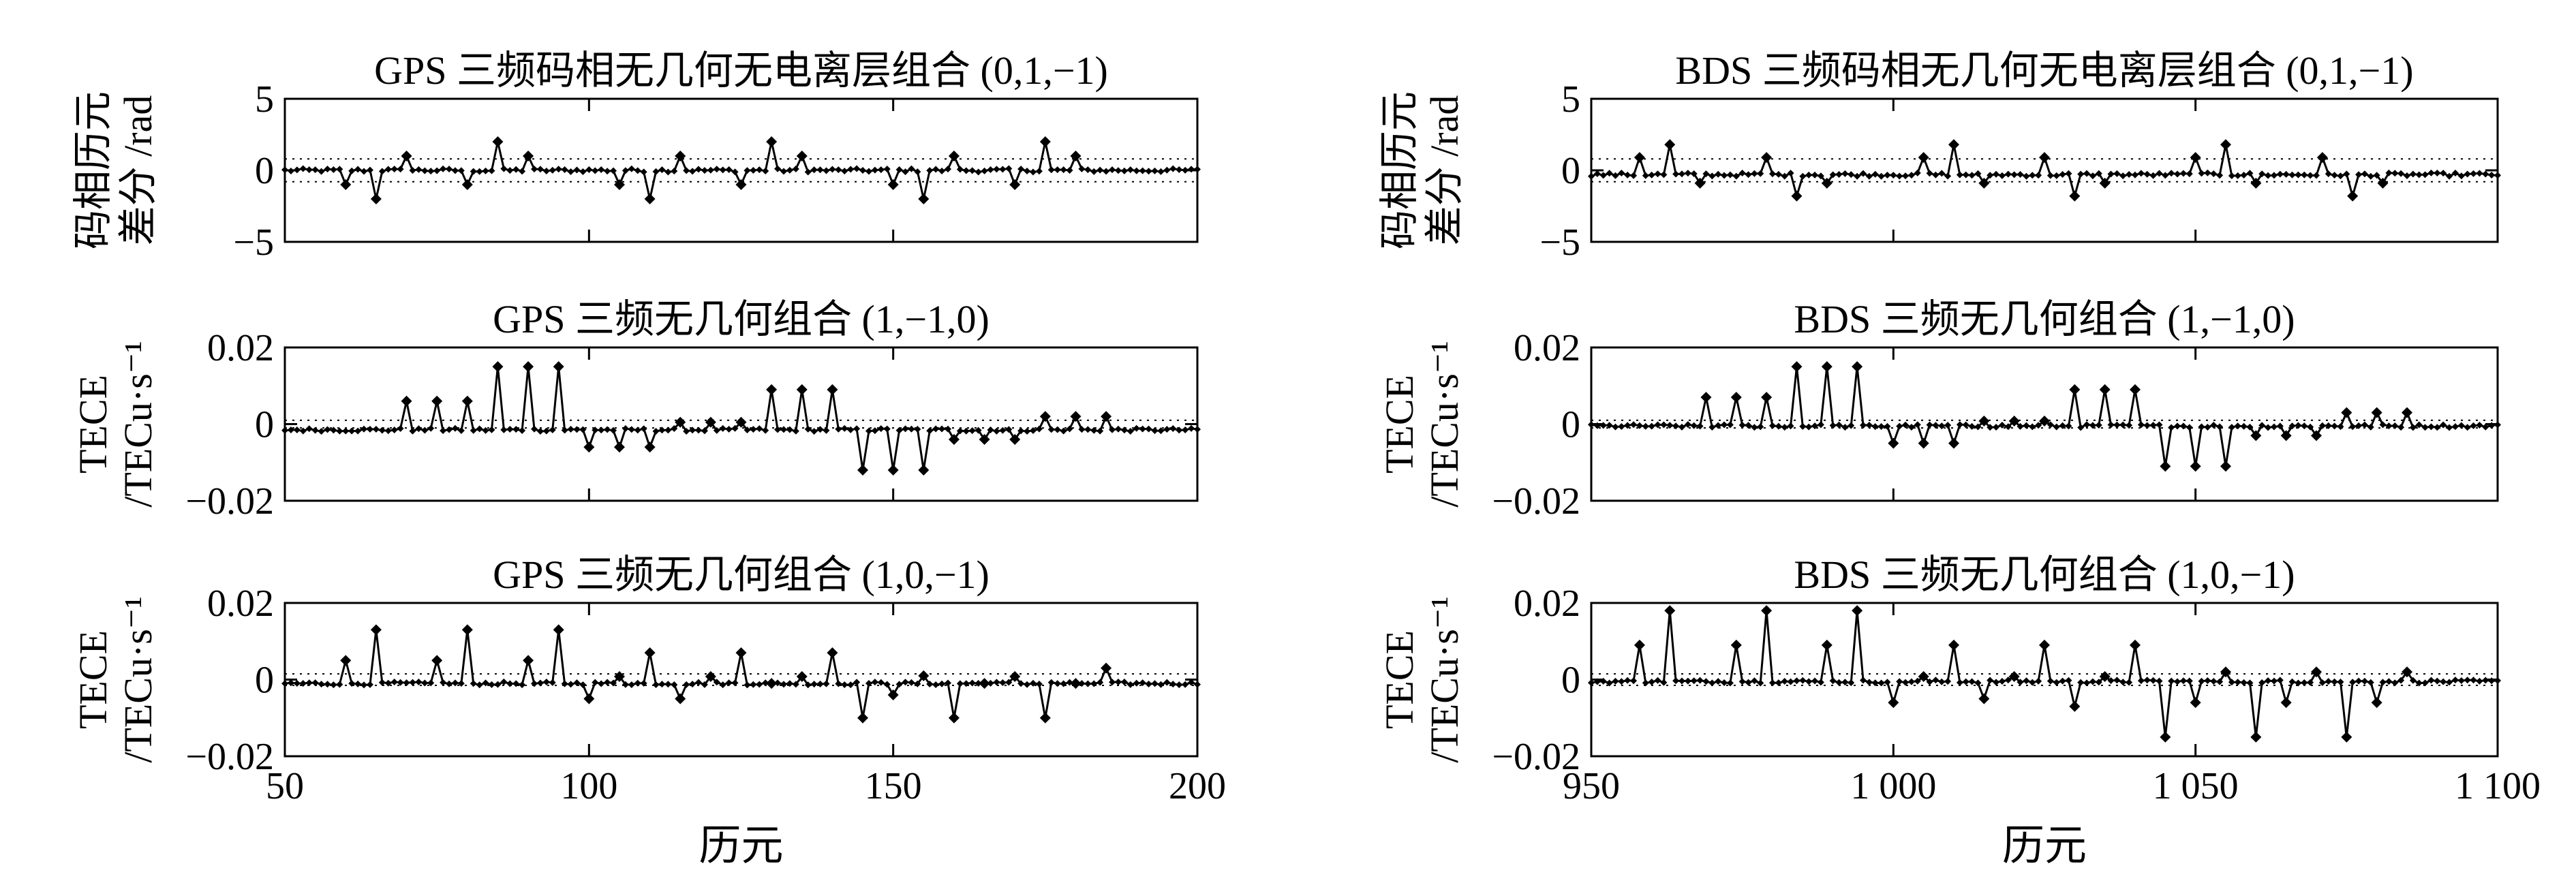 This screenshot has height=885, width=2576. I want to click on y-tick-label: 0.02, so click(240, 348).